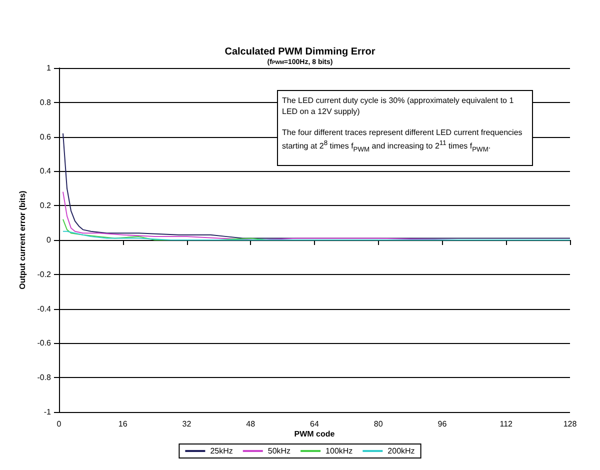 The height and width of the screenshot is (470, 600). Describe the element at coordinates (570, 424) in the screenshot. I see `x-tick-label: 128` at that location.